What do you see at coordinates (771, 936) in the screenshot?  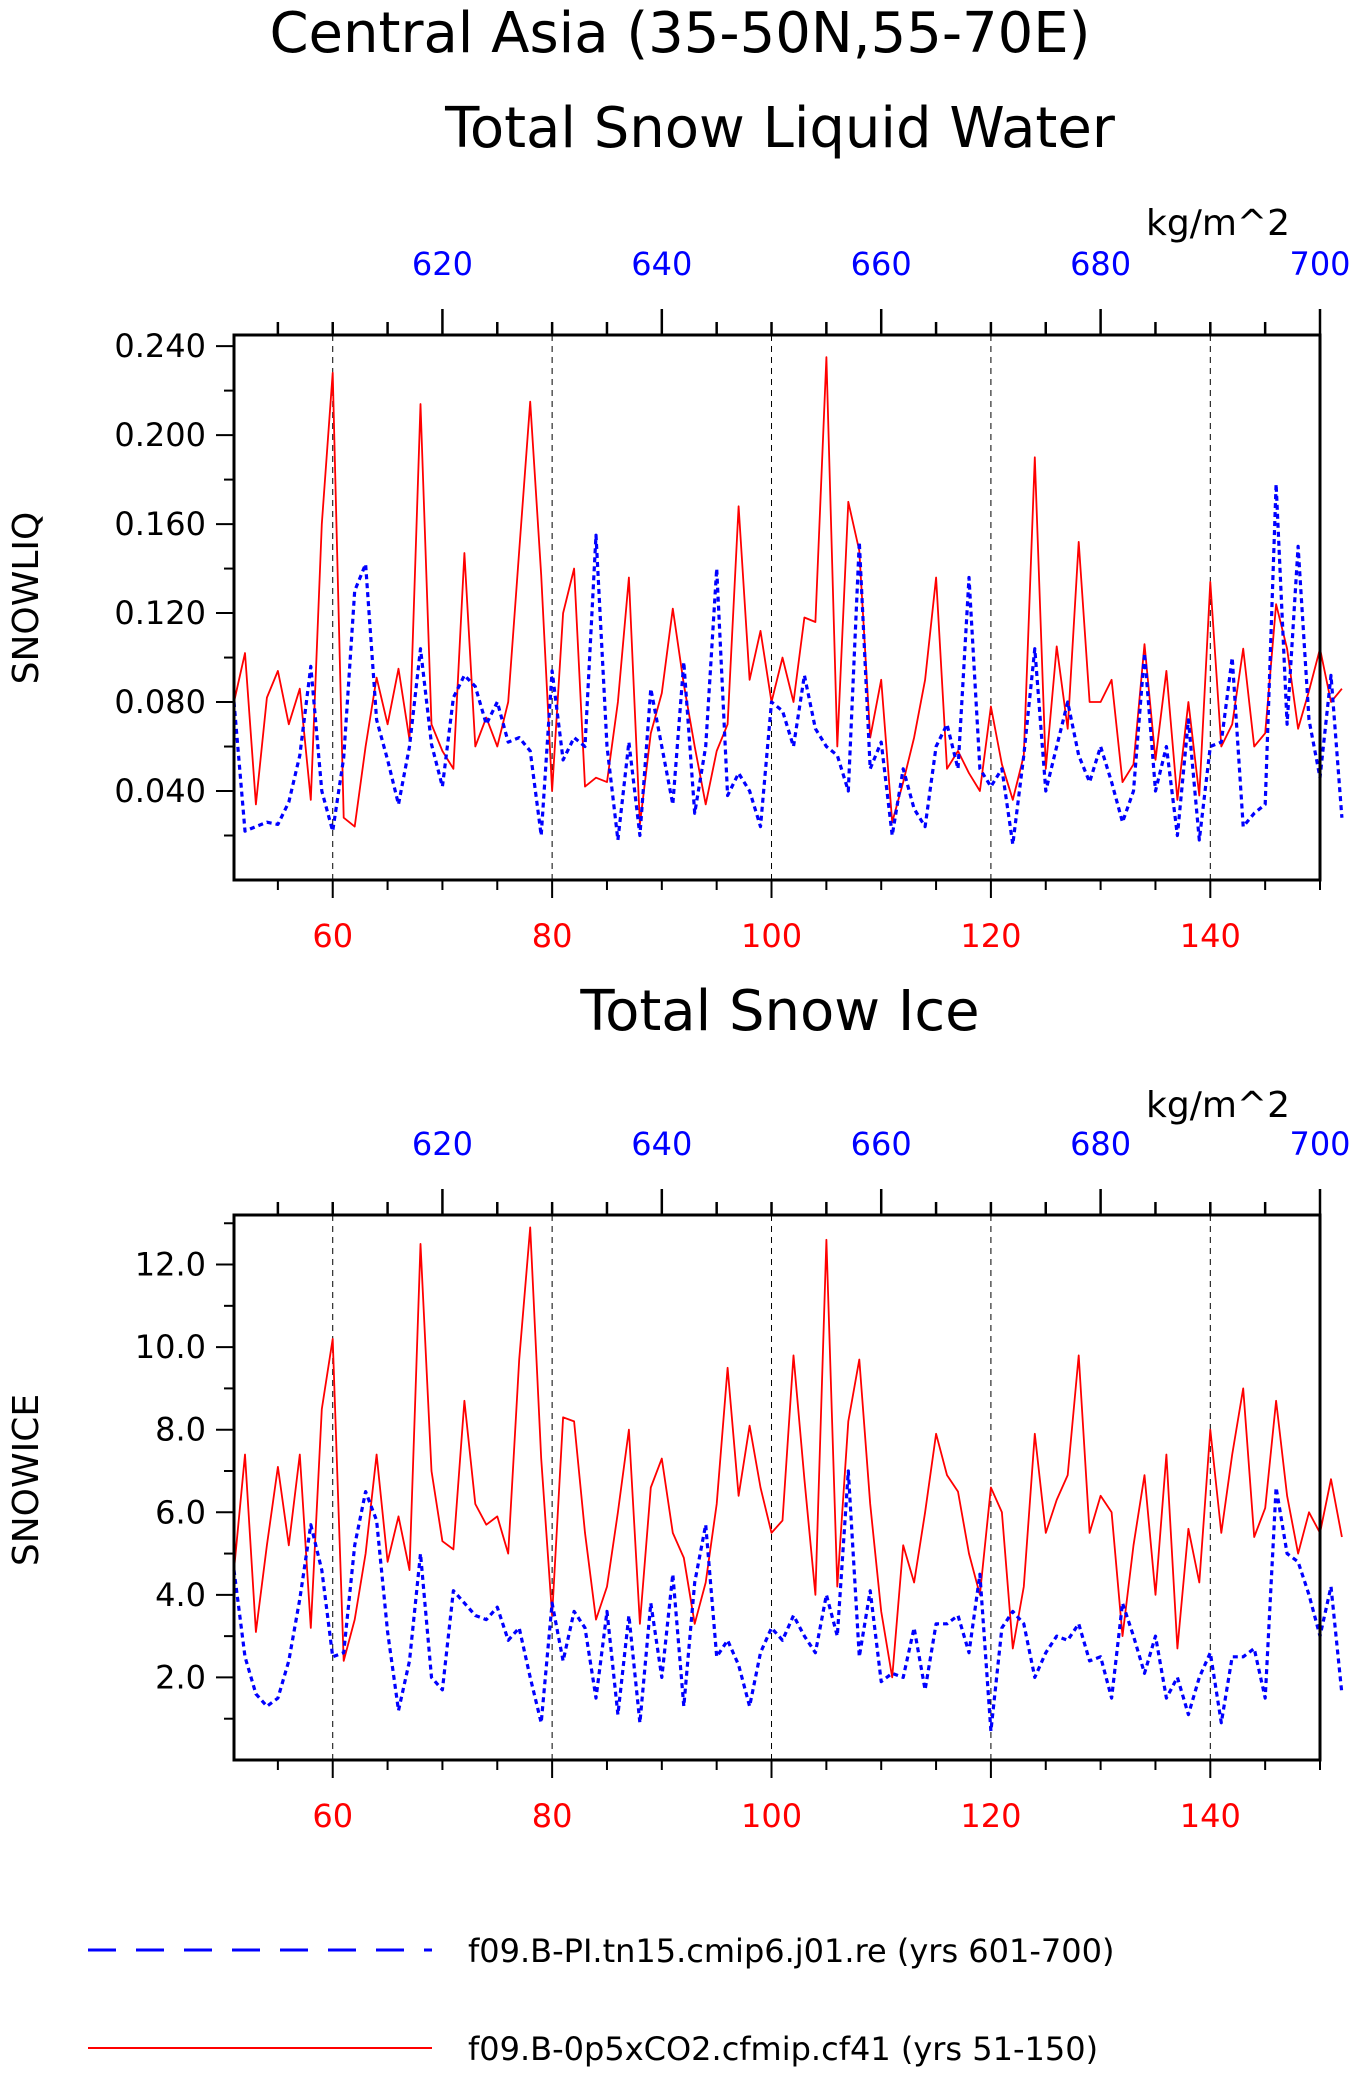 I see `snowliq-bottom-tick-label-100: 100` at bounding box center [771, 936].